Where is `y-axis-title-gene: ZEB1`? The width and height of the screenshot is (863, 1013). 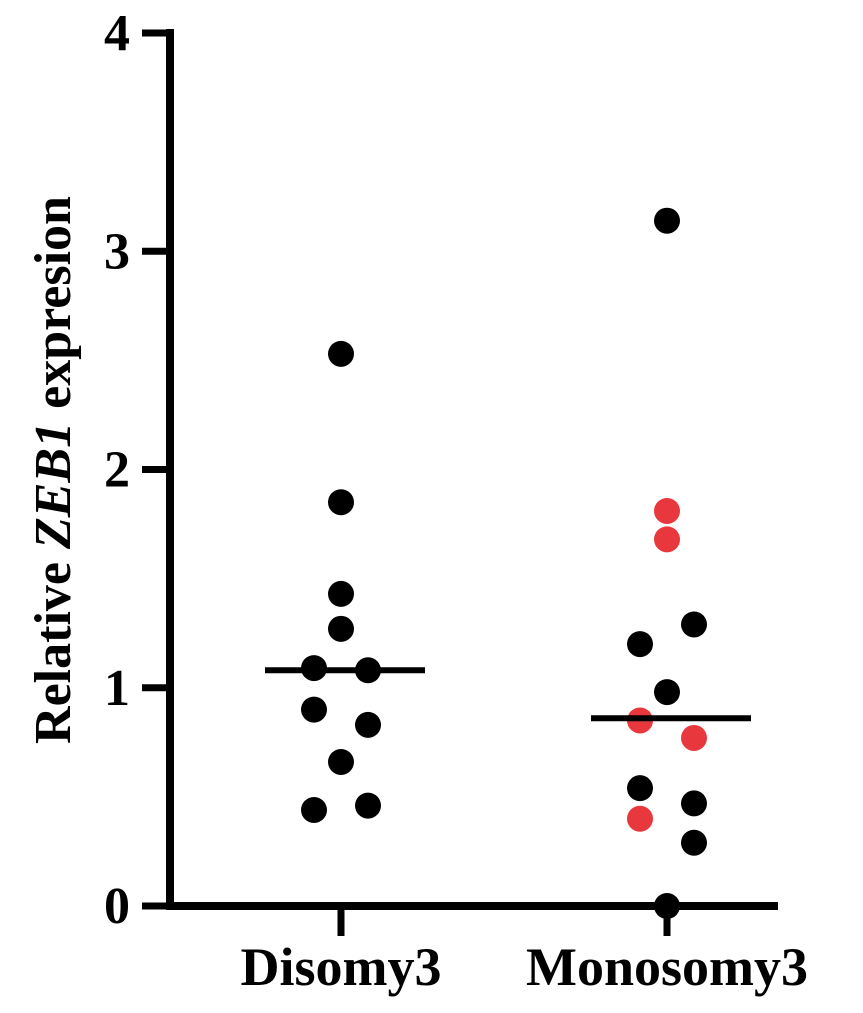
y-axis-title-gene: ZEB1 is located at coordinates (53, 486).